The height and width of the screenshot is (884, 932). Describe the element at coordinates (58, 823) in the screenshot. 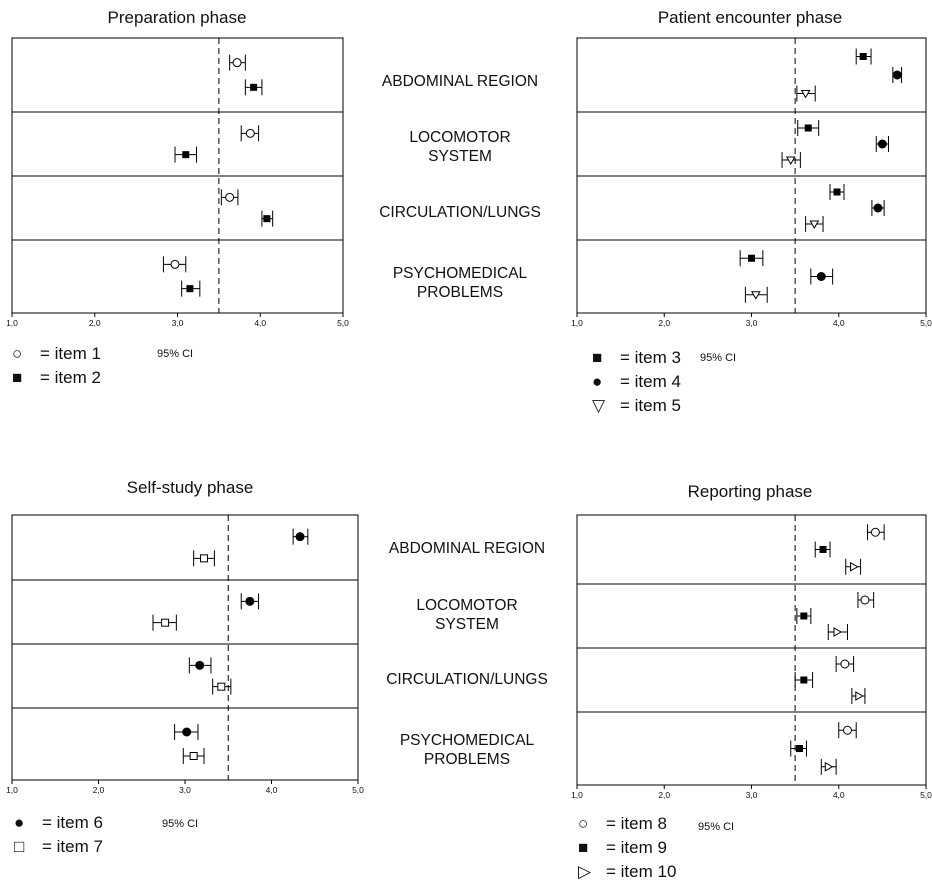

I see `legend-entry: ● = item 6` at that location.